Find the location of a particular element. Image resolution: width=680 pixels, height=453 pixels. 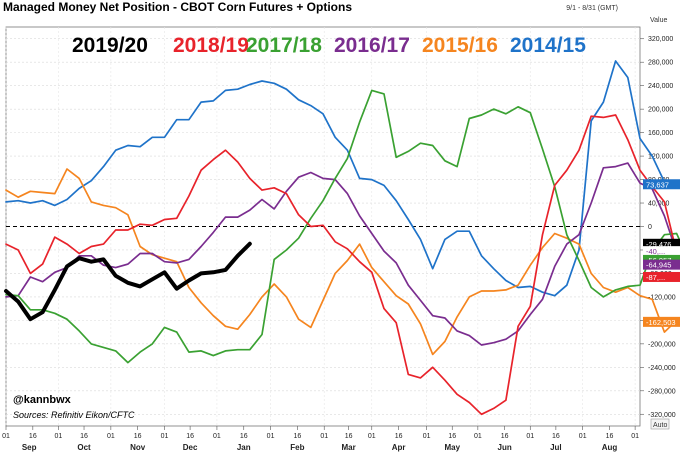

month-label: Jun is located at coordinates (505, 447).